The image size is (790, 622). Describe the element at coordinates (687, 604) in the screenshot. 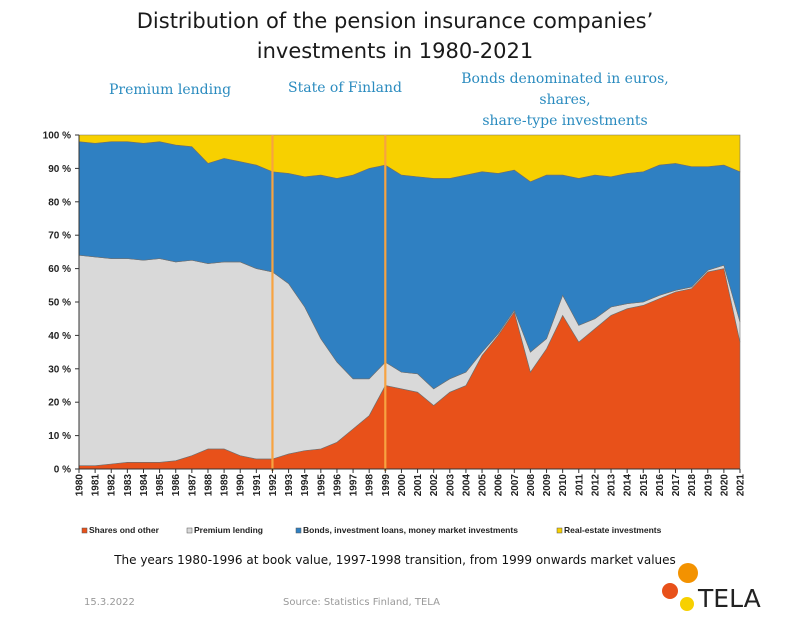

I see `logo-dot-yellow` at that location.